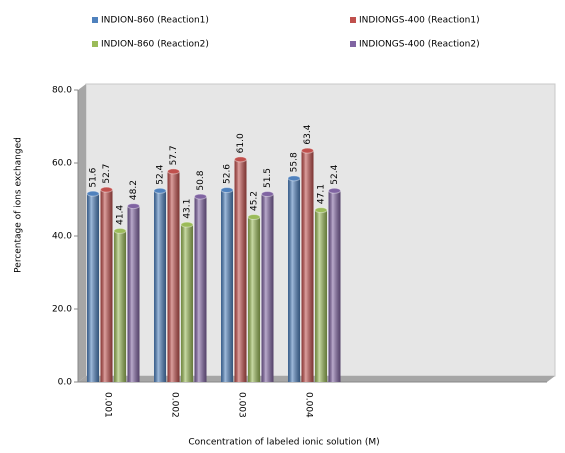 This screenshot has width=565, height=453. Describe the element at coordinates (174, 155) in the screenshot. I see `data-label: 57.7` at that location.